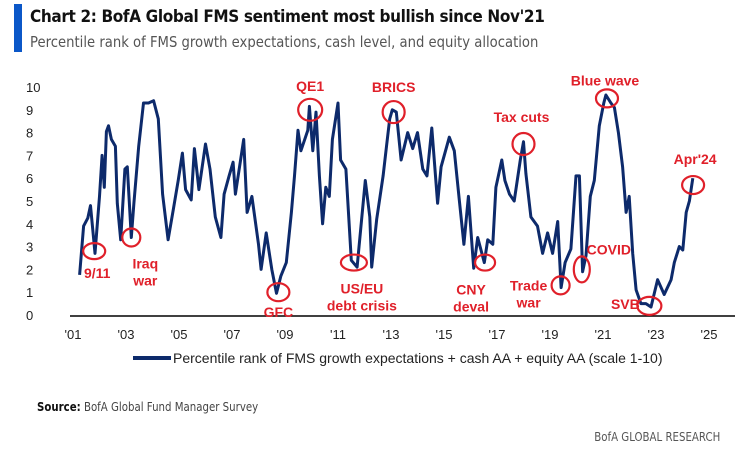 Image resolution: width=740 pixels, height=476 pixels. What do you see at coordinates (338, 334) in the screenshot?
I see `x-tick-label: '11` at bounding box center [338, 334].